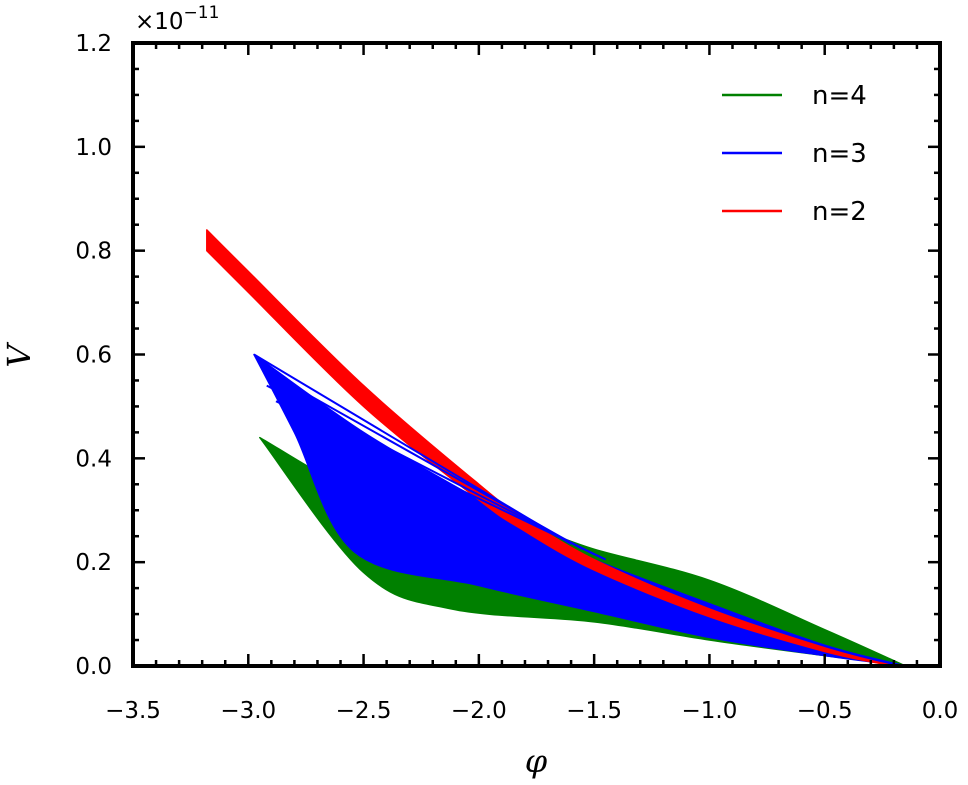  I want to click on y-tick-label: 0.0, so click(93, 667).